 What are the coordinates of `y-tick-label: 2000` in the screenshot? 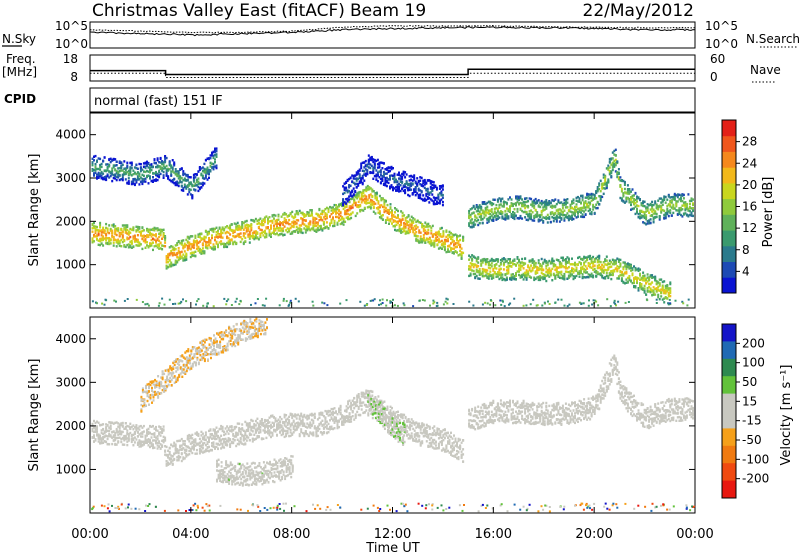 It's located at (70, 221).